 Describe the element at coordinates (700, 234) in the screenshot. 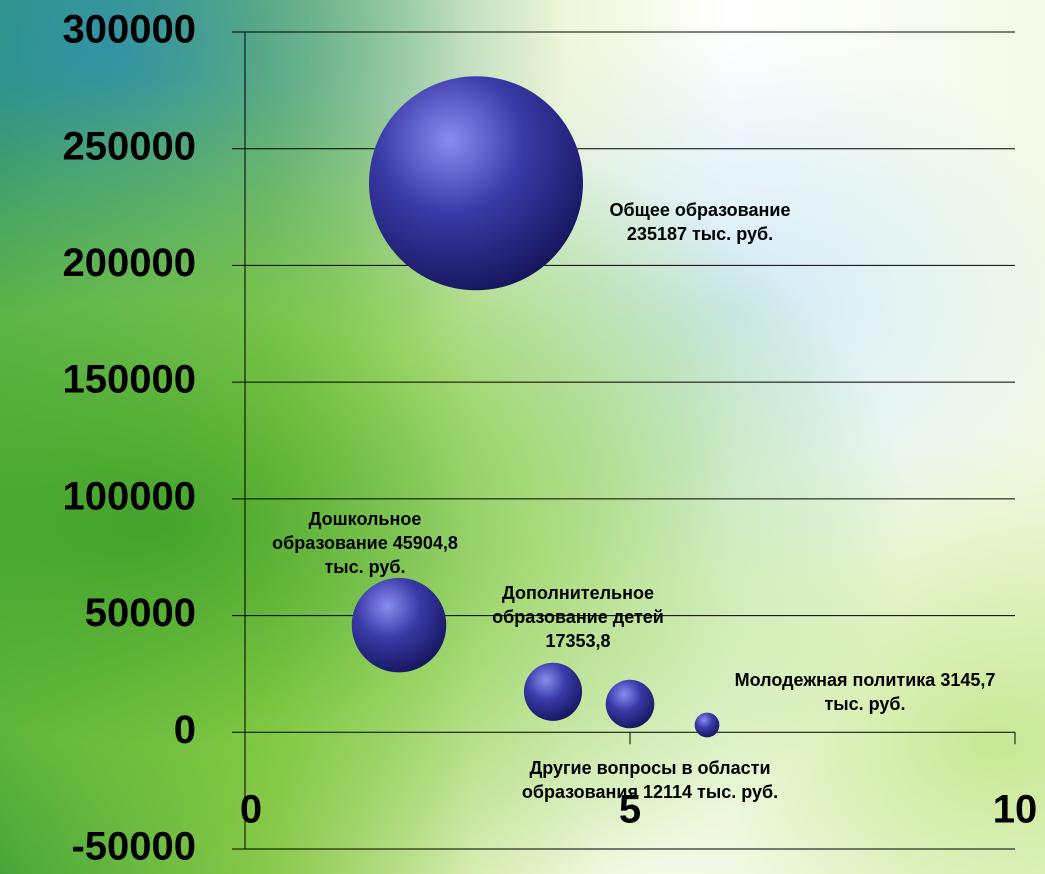

I see `label-value: 235187 тыс. руб.` at that location.